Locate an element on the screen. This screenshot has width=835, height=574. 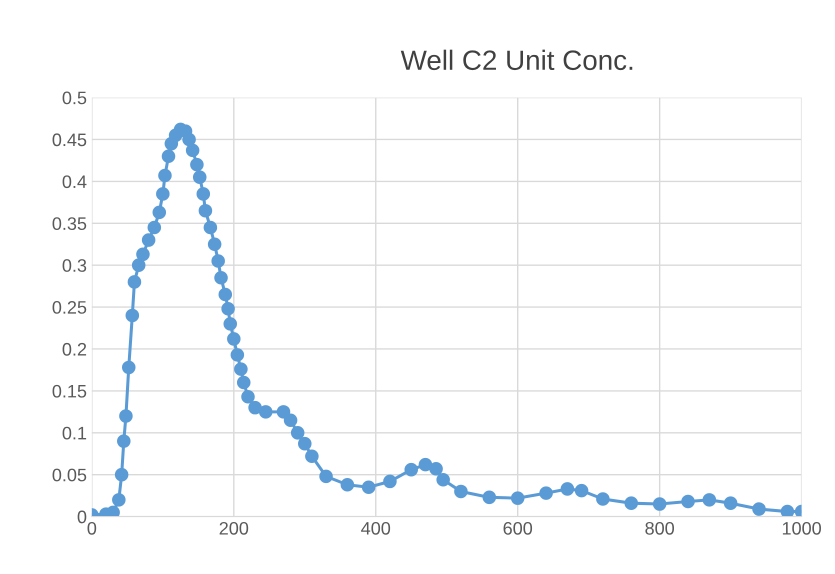
chart-title: Well C2 Unit Conc. is located at coordinates (516, 60).